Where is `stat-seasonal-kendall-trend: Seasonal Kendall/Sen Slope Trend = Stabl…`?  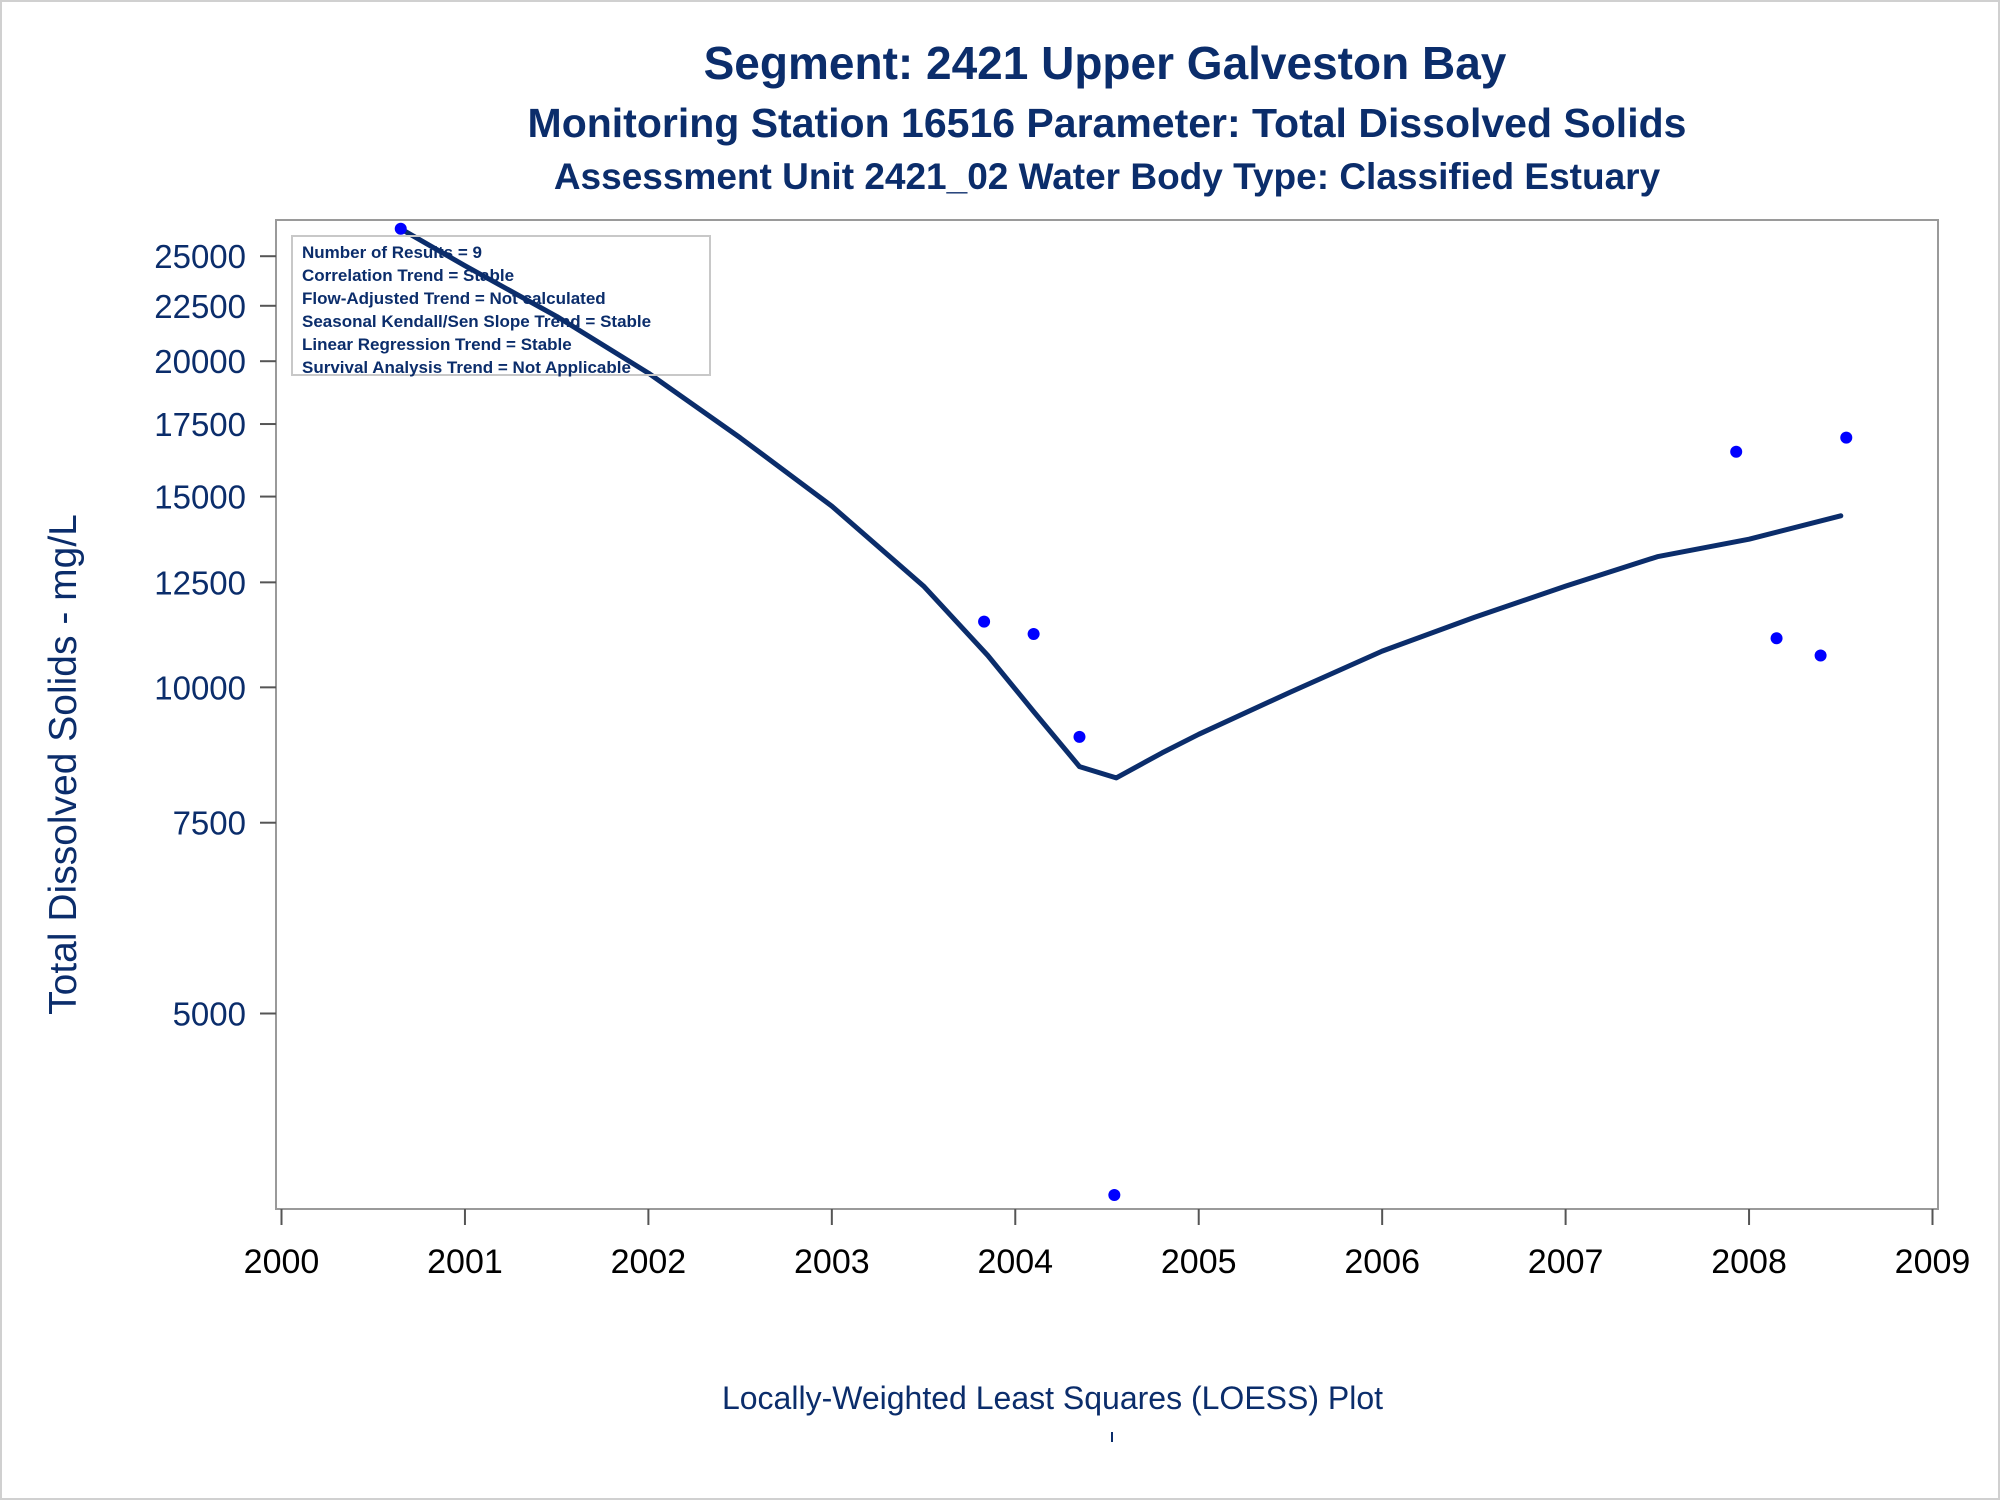
stat-seasonal-kendall-trend: Seasonal Kendall/Sen Slope Trend = Stabl… is located at coordinates (477, 321).